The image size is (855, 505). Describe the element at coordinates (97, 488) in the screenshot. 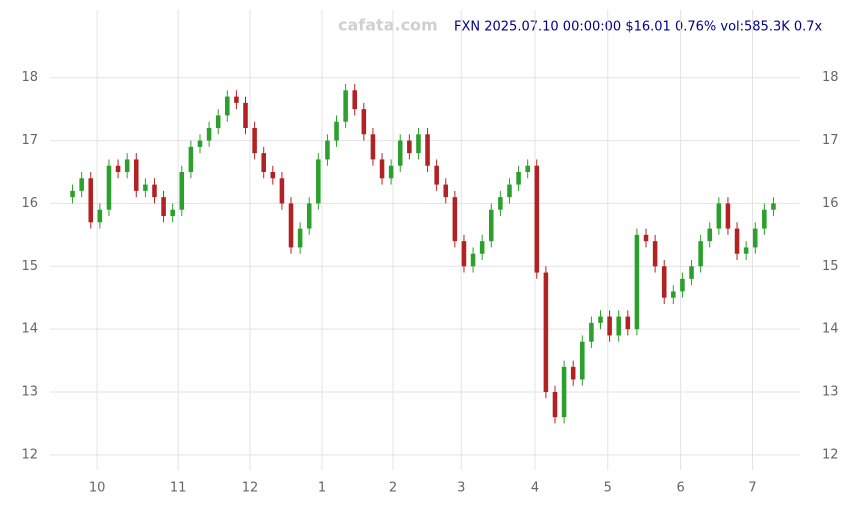

I see `x-tick-label: 10` at that location.